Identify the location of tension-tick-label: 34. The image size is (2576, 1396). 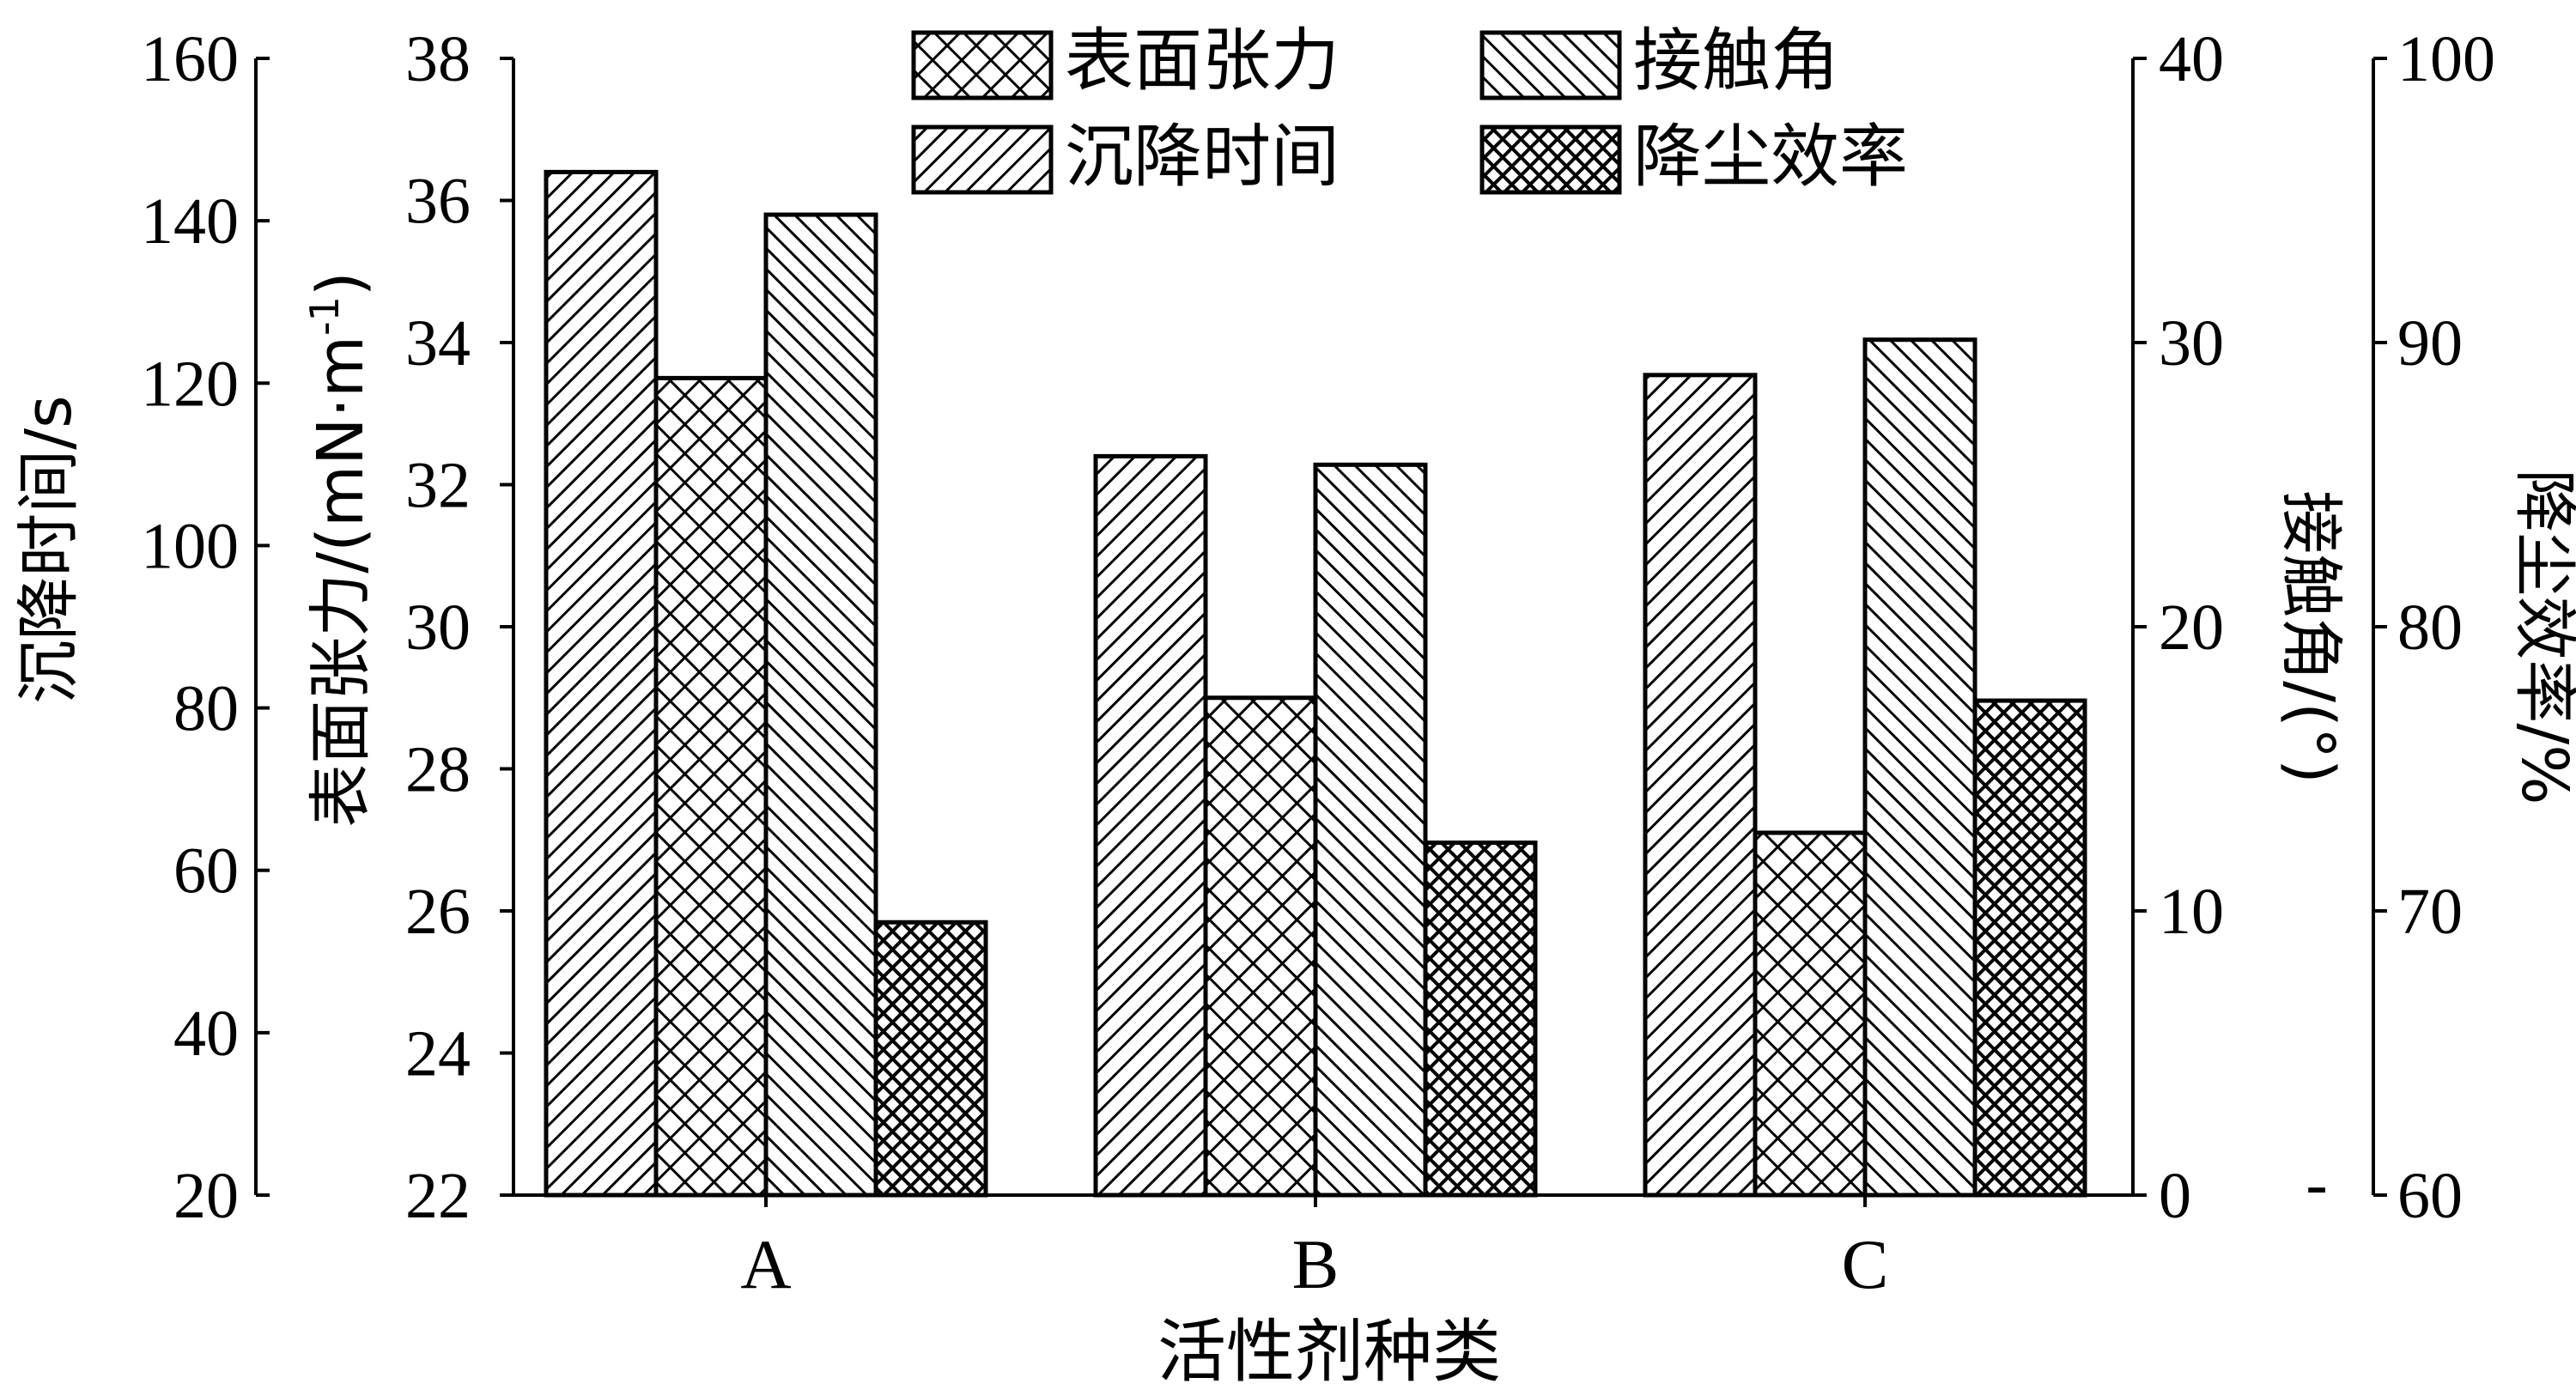
(438, 343).